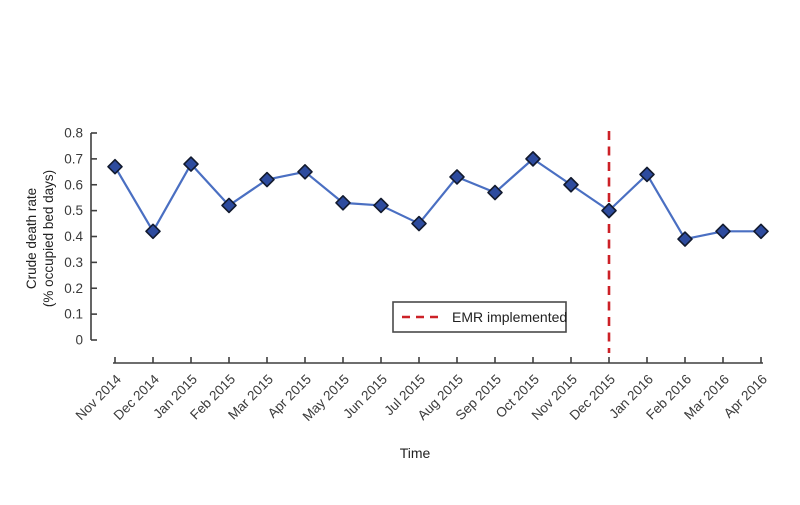  I want to click on legend: EMR implemented, so click(479, 317).